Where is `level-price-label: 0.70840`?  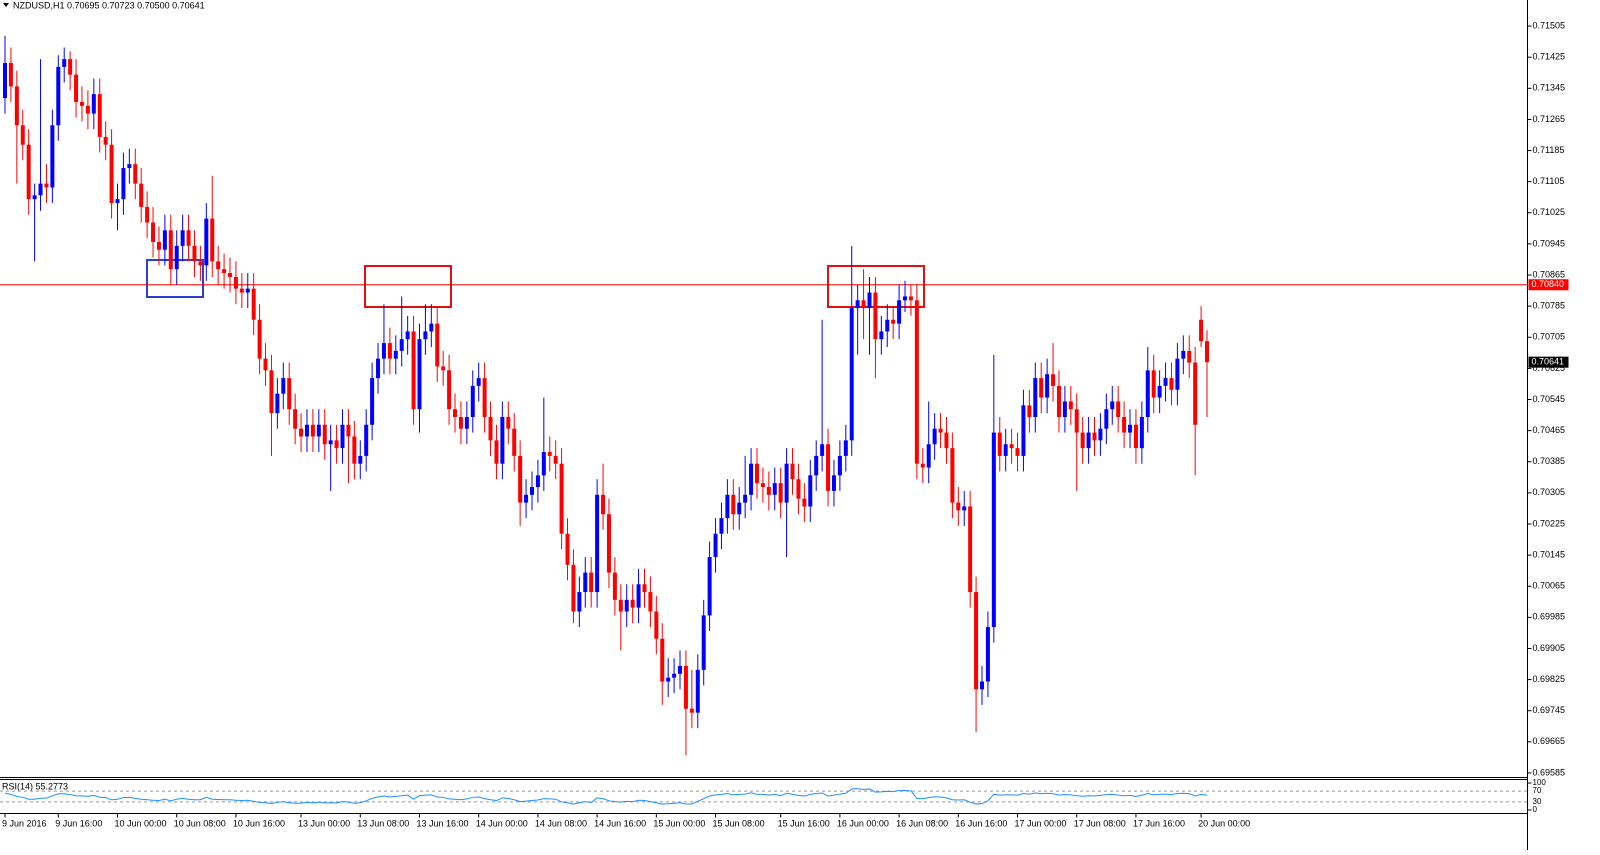 level-price-label: 0.70840 is located at coordinates (1548, 284).